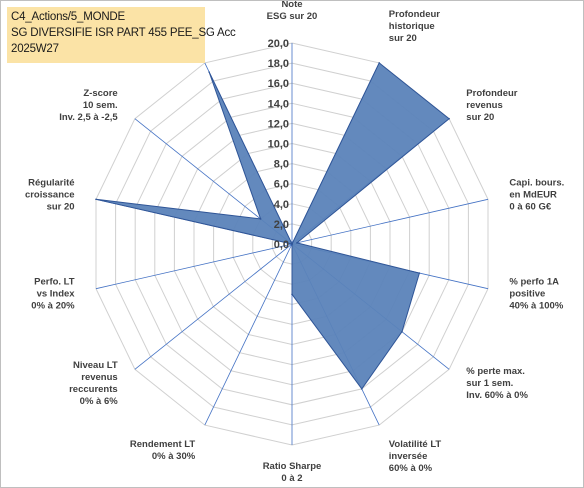  Describe the element at coordinates (292, 472) in the screenshot. I see `axis-label: Ratio Sharpe 0 à 2` at that location.